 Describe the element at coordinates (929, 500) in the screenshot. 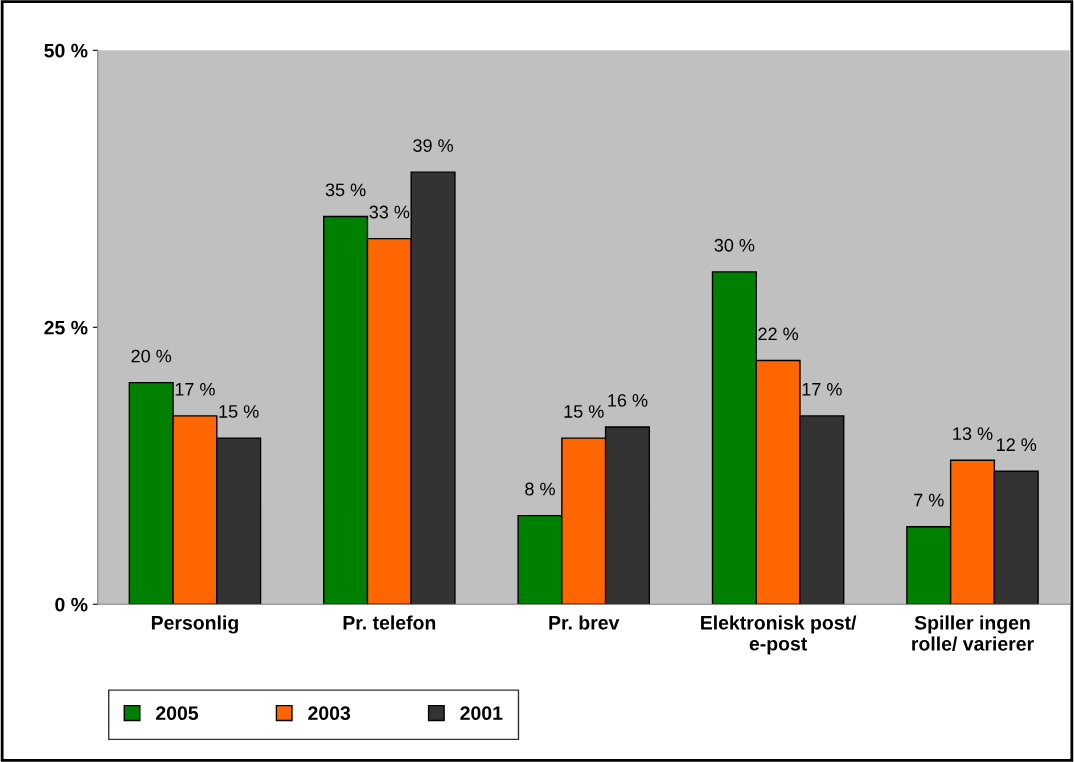

I see `data-label: 7 %` at that location.